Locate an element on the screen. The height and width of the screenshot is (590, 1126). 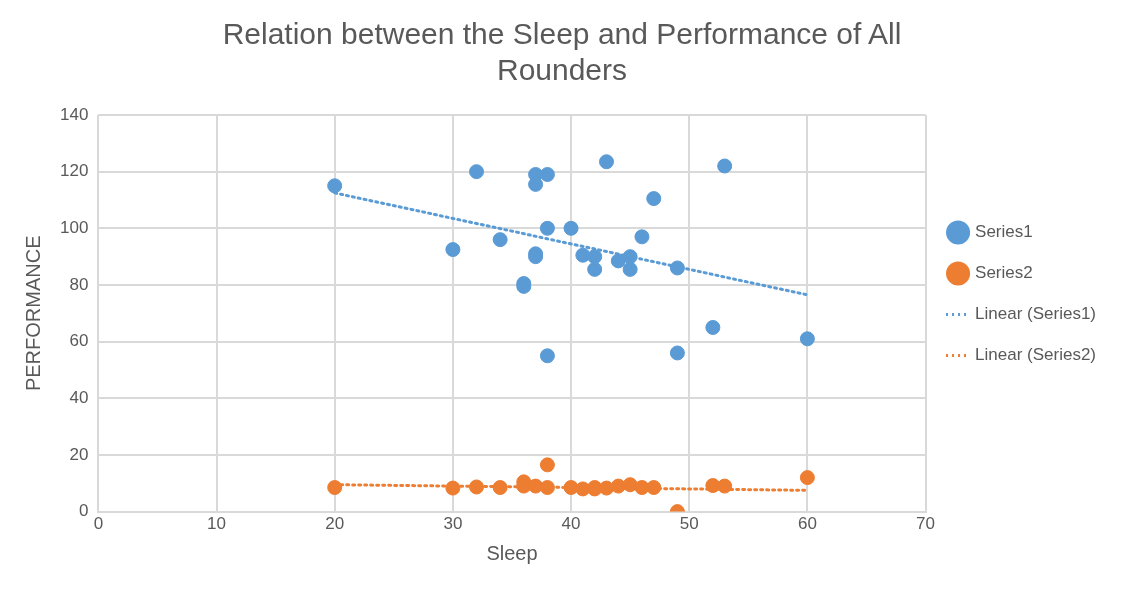
x-tick-label: 20 is located at coordinates (335, 524).